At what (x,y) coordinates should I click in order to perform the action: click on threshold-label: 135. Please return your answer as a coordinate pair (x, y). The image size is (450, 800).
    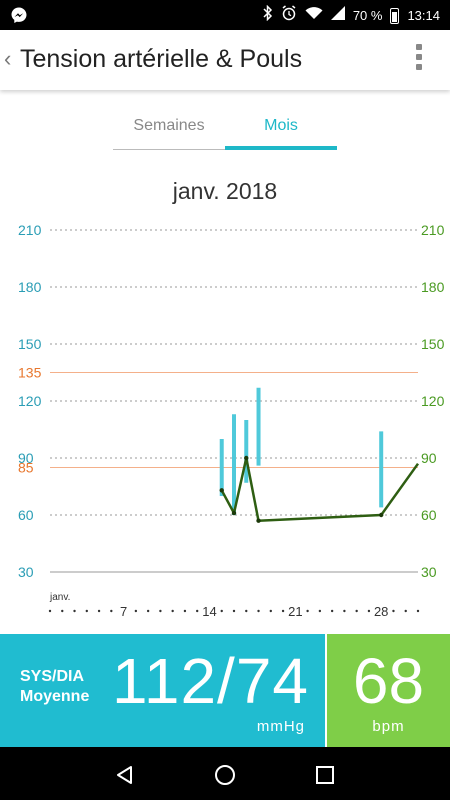
    Looking at the image, I should click on (30, 373).